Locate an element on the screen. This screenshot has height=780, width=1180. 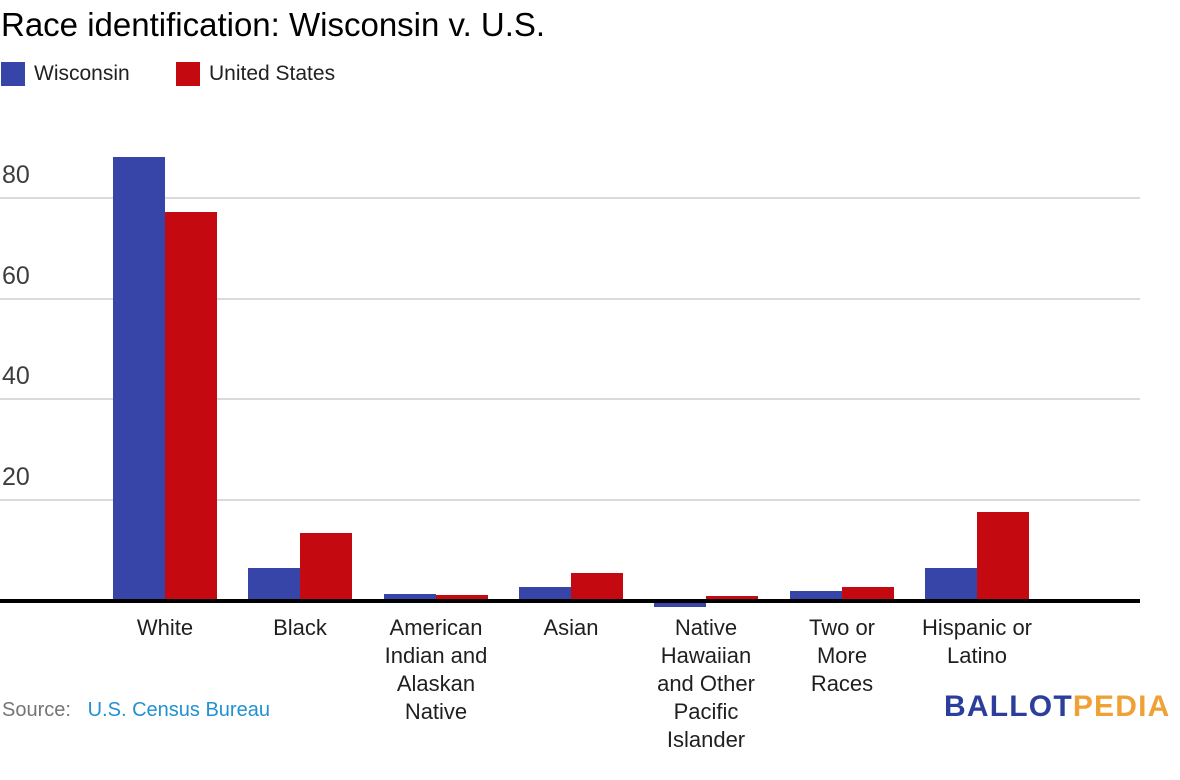
legend-swatch-wisconsin-icon is located at coordinates (13, 74).